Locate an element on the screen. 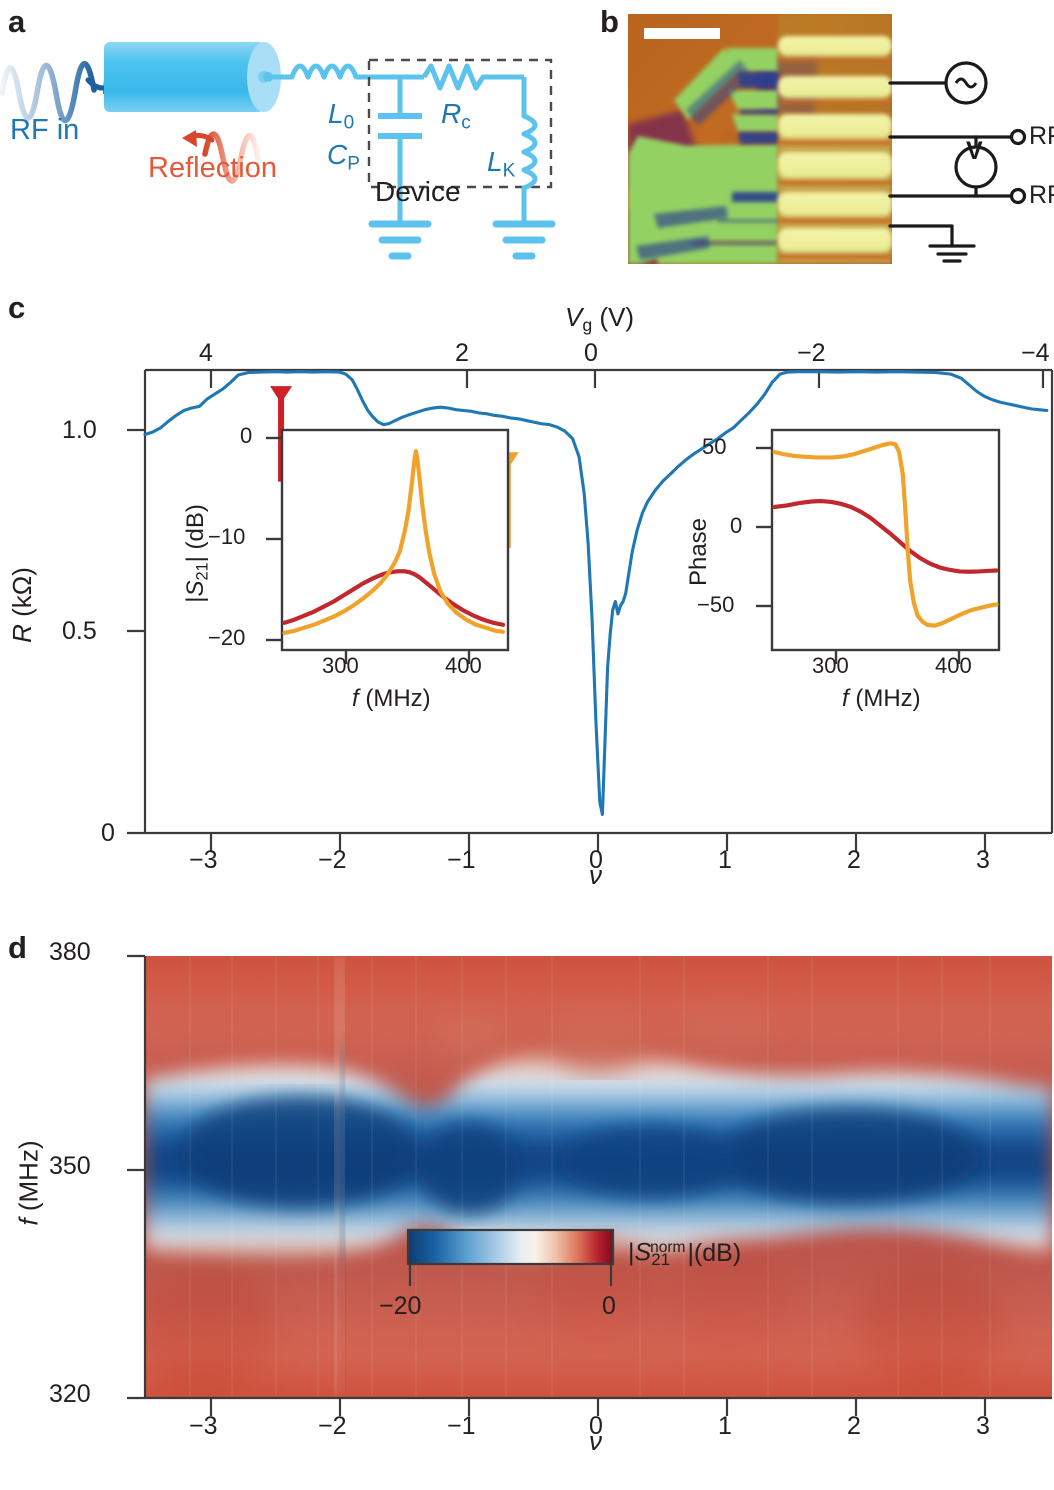 The width and height of the screenshot is (1054, 1490). rf-in-wave-icon is located at coordinates (59, 92).